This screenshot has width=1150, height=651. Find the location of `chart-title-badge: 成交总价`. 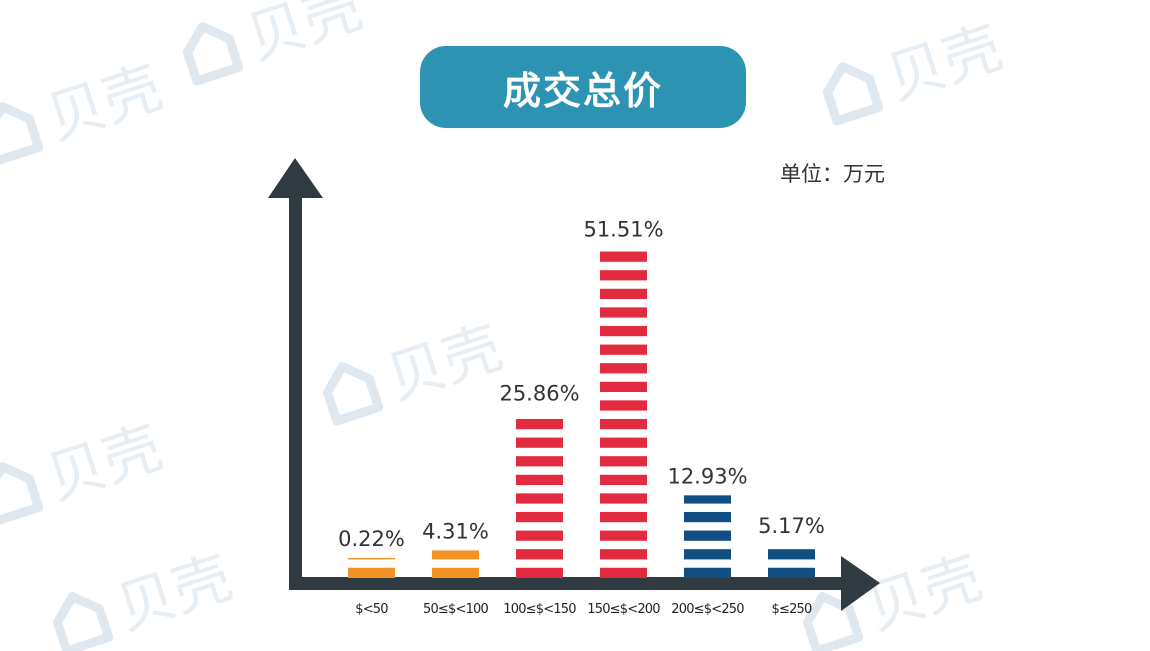

chart-title-badge: 成交总价 is located at coordinates (583, 87).